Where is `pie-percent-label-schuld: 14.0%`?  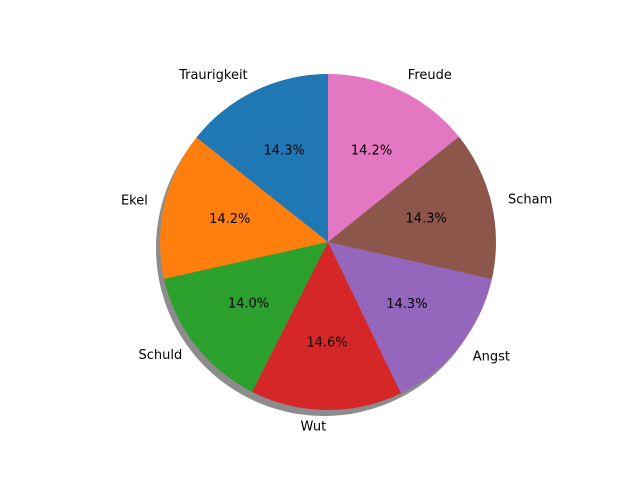 pie-percent-label-schuld: 14.0% is located at coordinates (248, 303).